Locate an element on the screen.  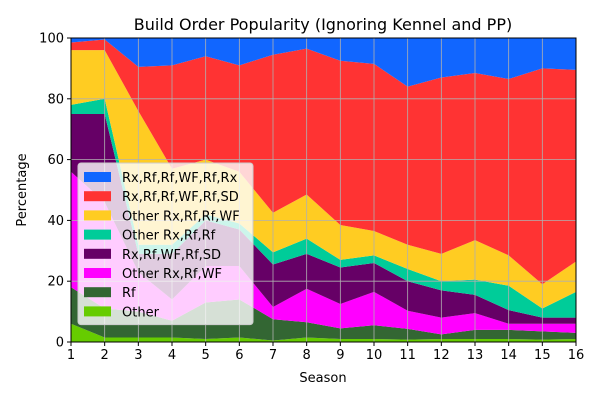
x-tick-label-11: 12 is located at coordinates (441, 355).